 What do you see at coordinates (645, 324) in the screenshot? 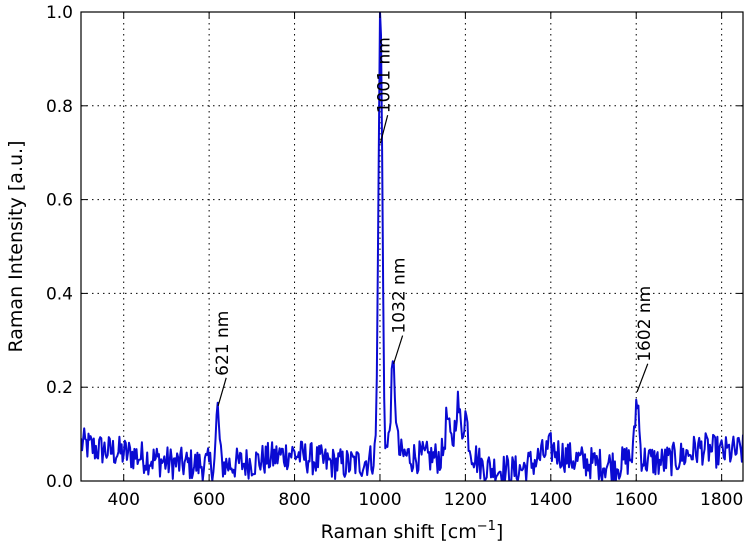
I see `annotation-label: 1602 nm` at bounding box center [645, 324].